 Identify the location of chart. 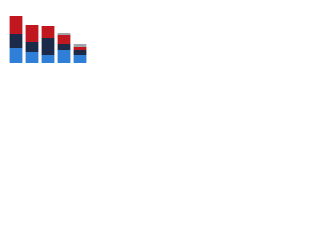
(48, 39).